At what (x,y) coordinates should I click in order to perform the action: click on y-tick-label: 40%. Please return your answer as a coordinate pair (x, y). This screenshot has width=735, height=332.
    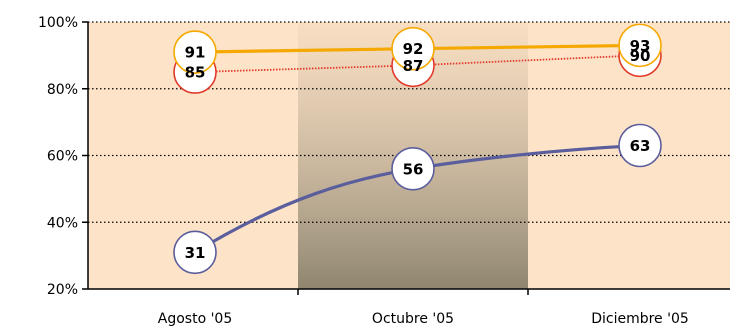
    Looking at the image, I should click on (62, 223).